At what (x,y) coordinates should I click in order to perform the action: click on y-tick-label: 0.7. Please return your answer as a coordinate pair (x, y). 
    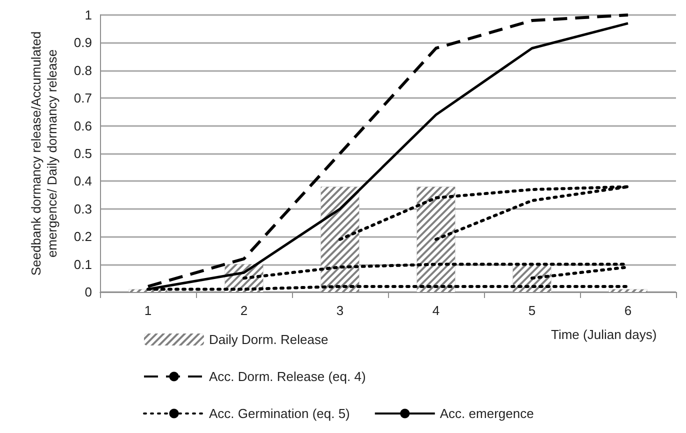
    Looking at the image, I should click on (83, 98).